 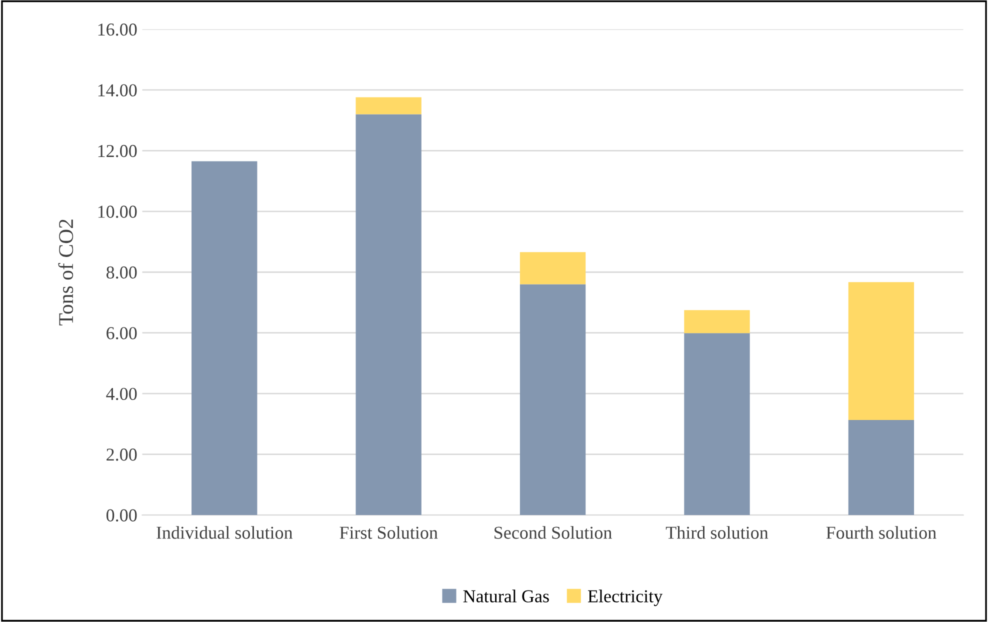 I want to click on x-tick-label: Second Solution, so click(x=553, y=532).